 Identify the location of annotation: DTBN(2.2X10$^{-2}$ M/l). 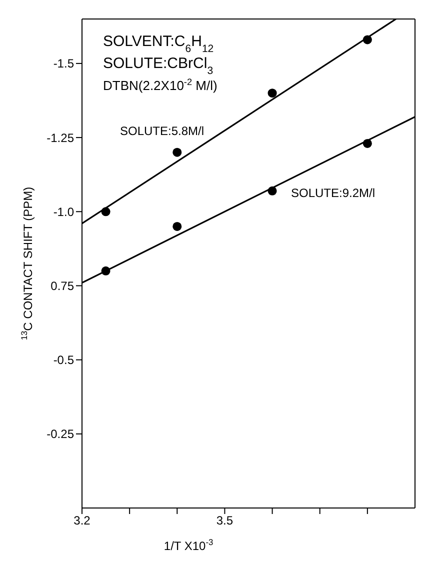
(160, 85).